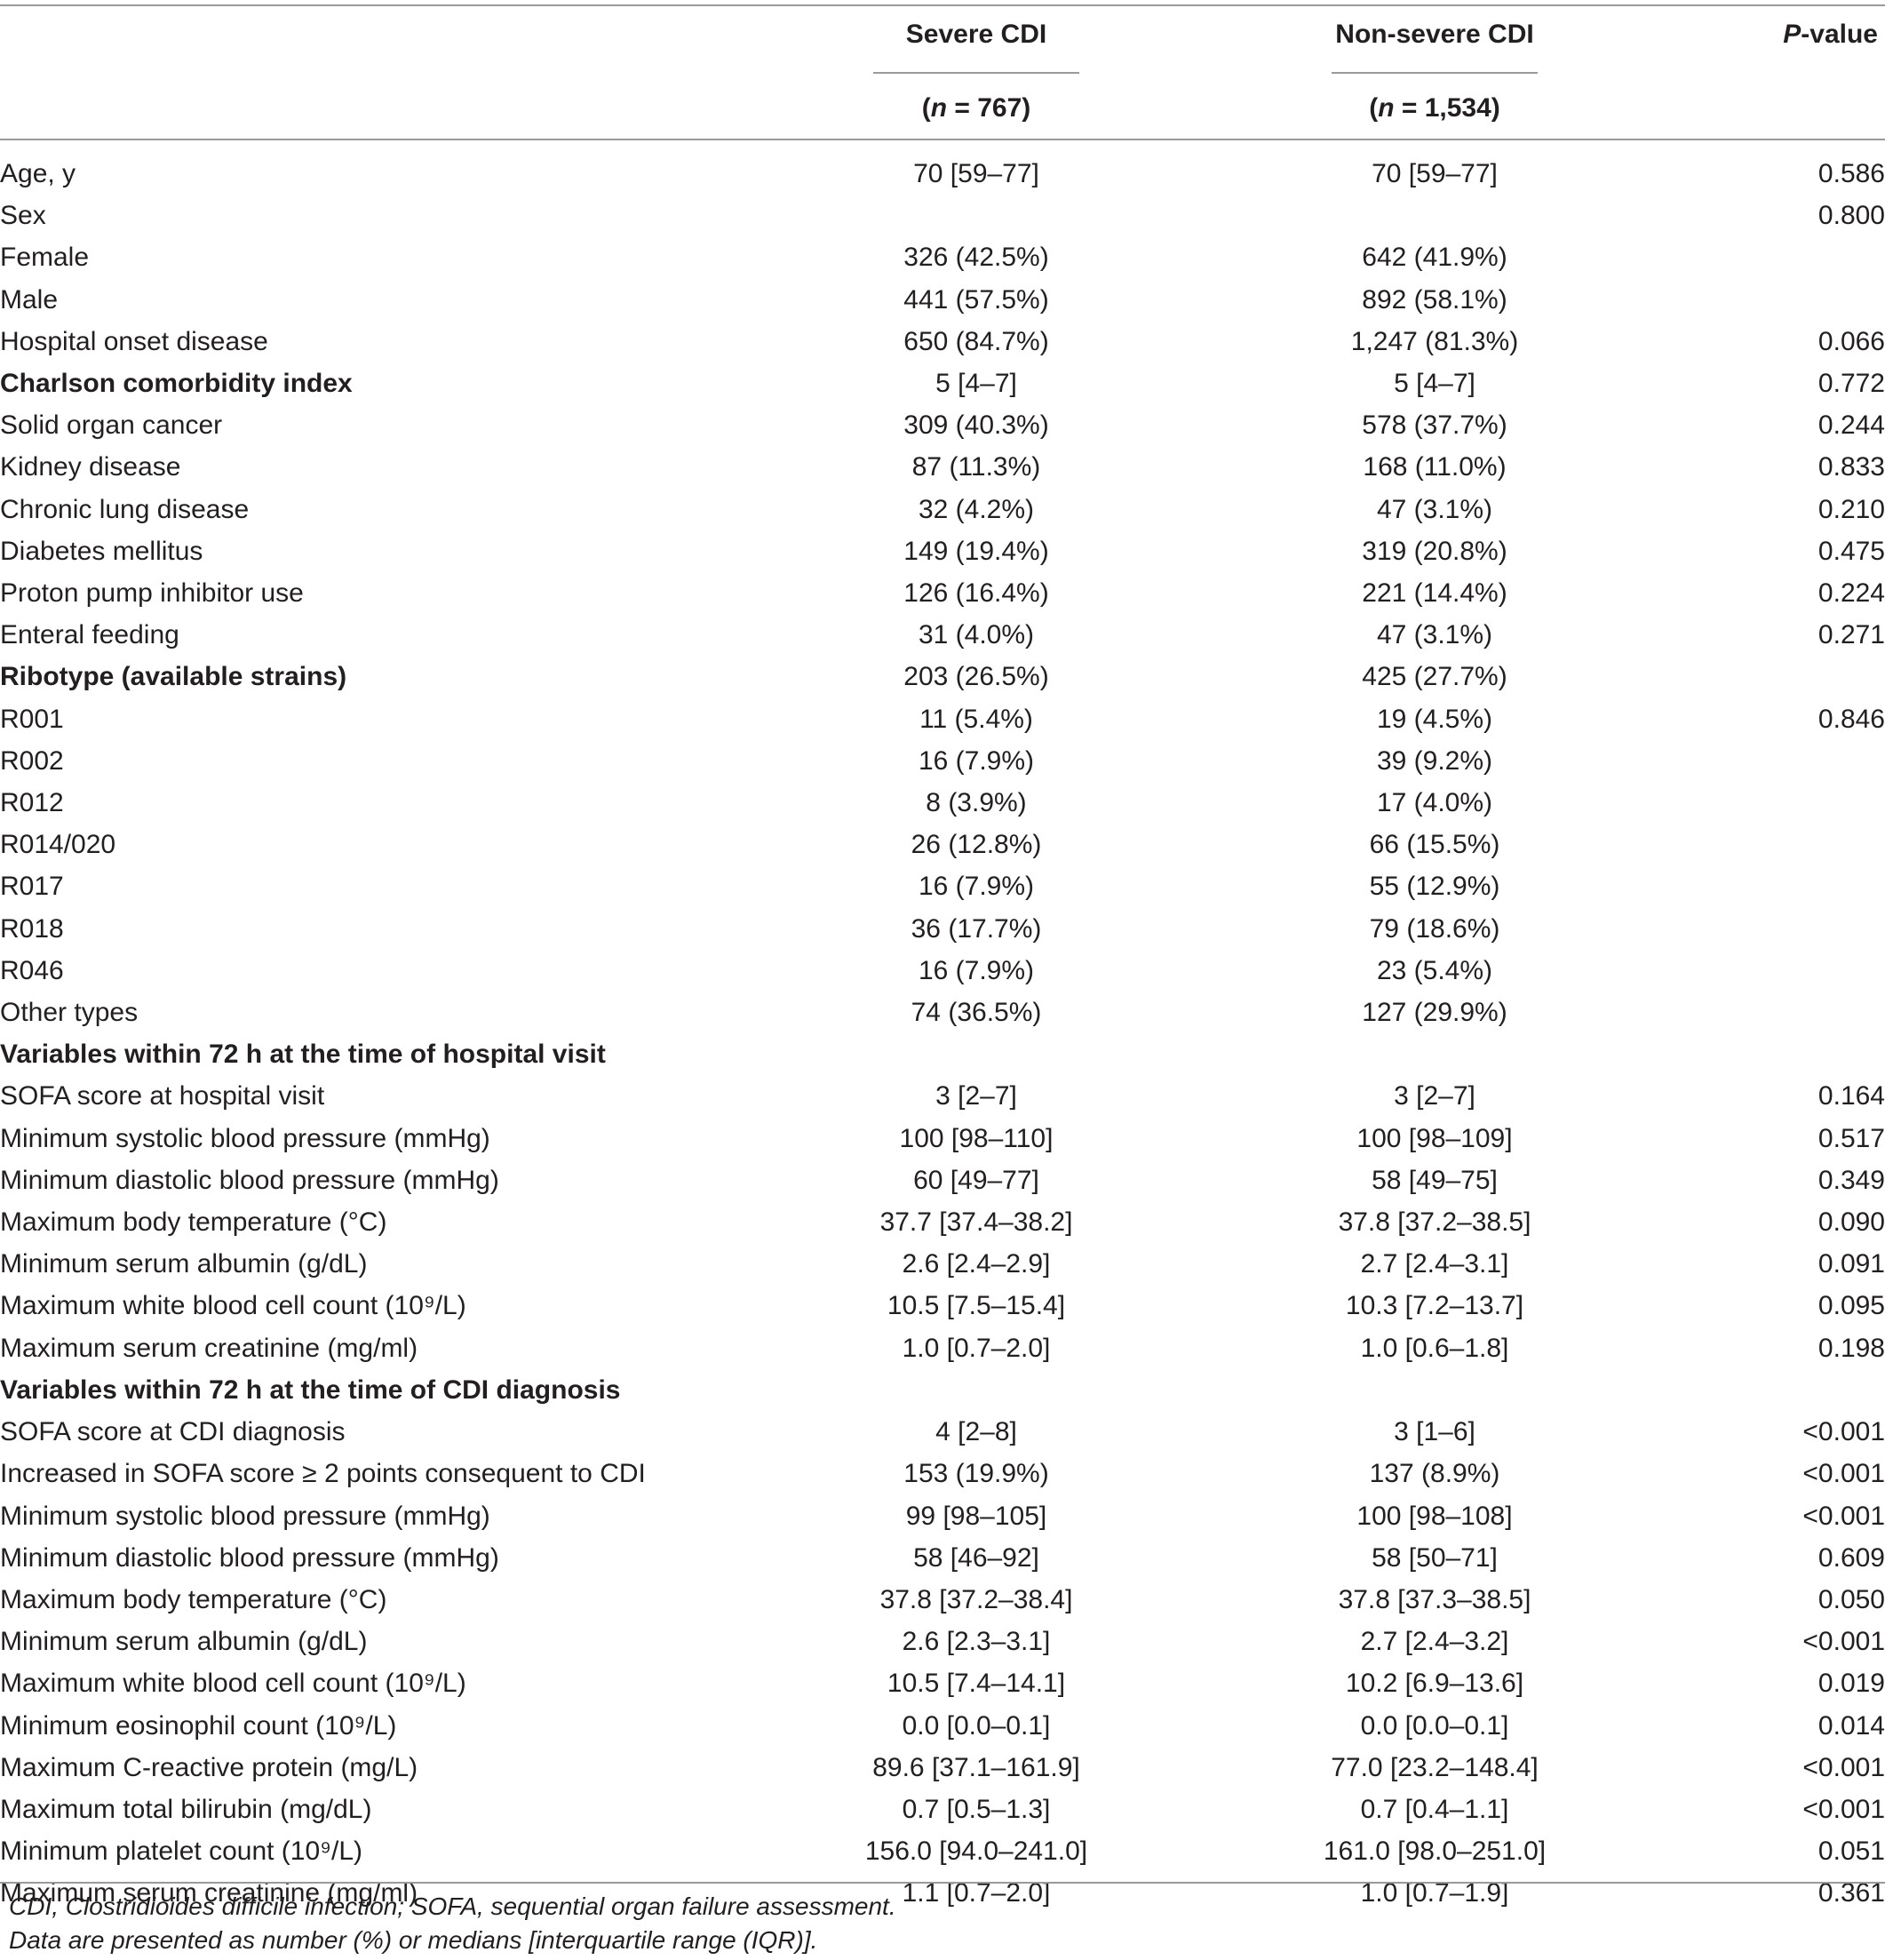  Describe the element at coordinates (1434, 426) in the screenshot. I see `cell-nonsevere: 578 (37.7%)` at that location.